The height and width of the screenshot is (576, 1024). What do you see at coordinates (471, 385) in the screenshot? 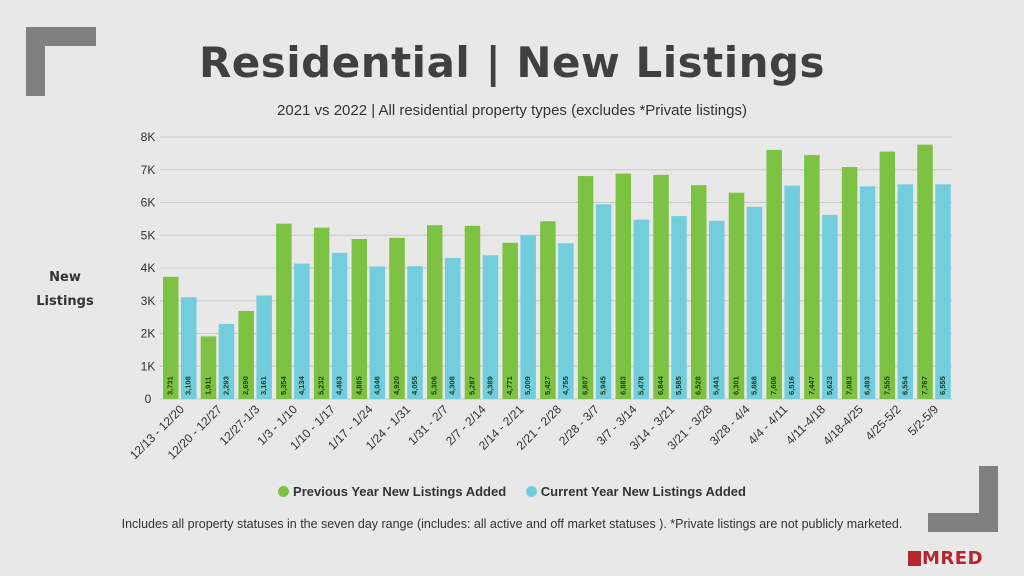
I see `data-label-previous: 5,287` at bounding box center [471, 385].